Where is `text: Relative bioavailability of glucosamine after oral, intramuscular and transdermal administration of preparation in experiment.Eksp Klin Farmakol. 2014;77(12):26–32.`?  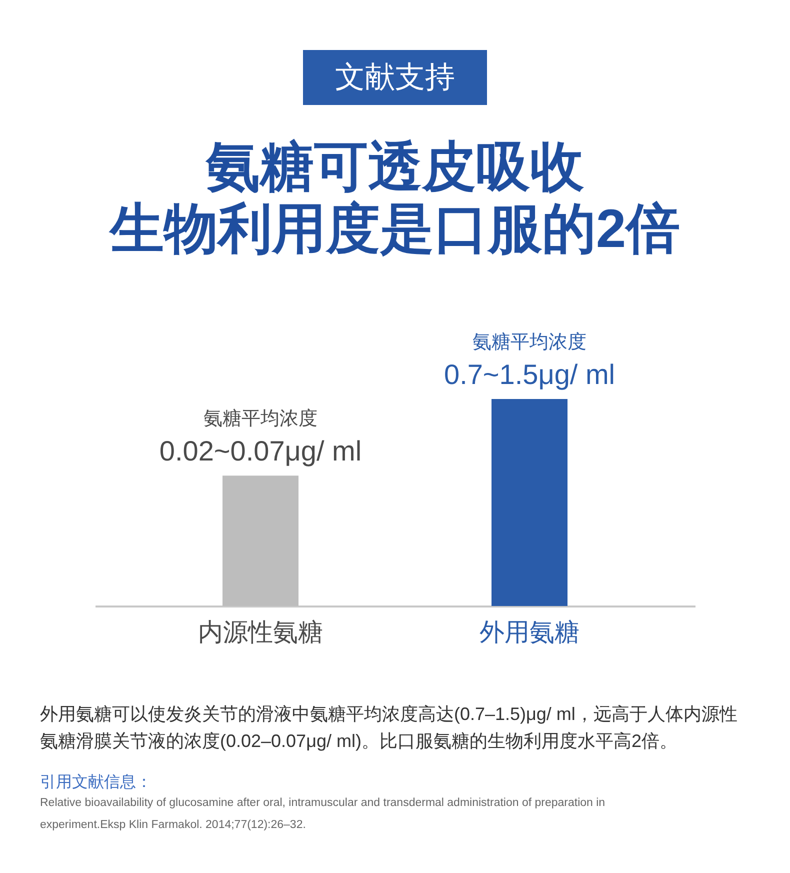 text: Relative bioavailability of glucosamine after oral, intramuscular and transdermal administration of preparation in experiment.Eksp Klin Farmakol. 2014;77(12):26–32. is located at coordinates (323, 814).